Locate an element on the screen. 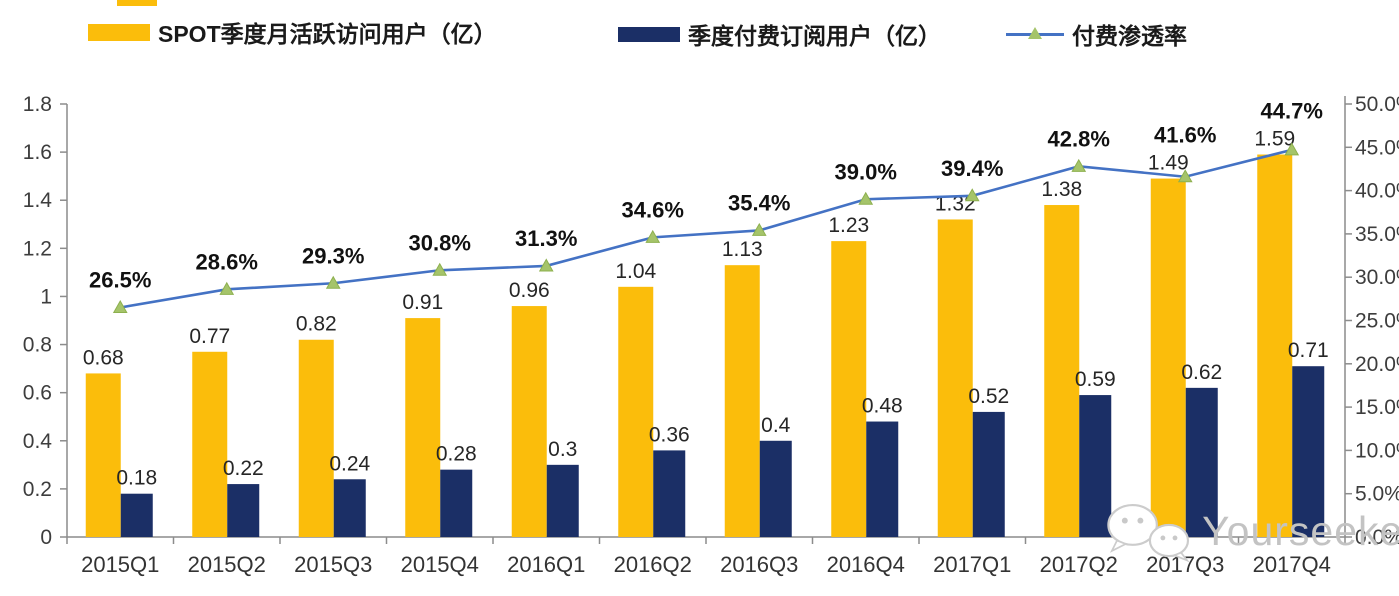 This screenshot has height=596, width=1399. right-axis-tick-label: 25.0% is located at coordinates (1377, 321).